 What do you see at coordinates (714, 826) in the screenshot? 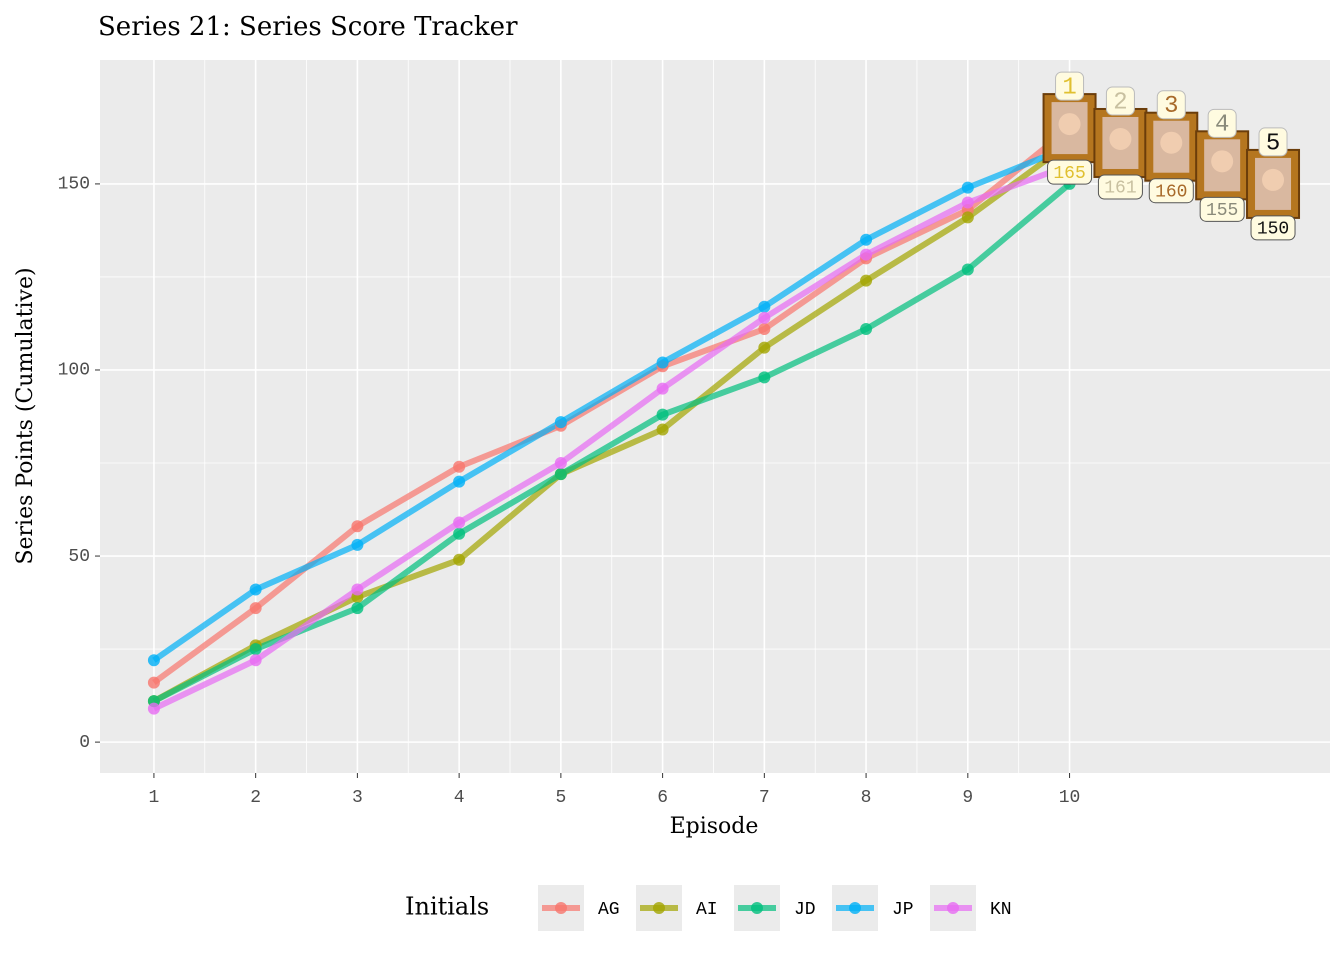
I see `x-axis-label: Episode` at bounding box center [714, 826].